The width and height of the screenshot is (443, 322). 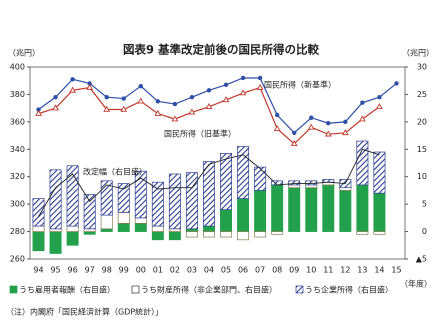 What do you see at coordinates (328, 270) in the screenshot?
I see `x-tick-label: 11` at bounding box center [328, 270].